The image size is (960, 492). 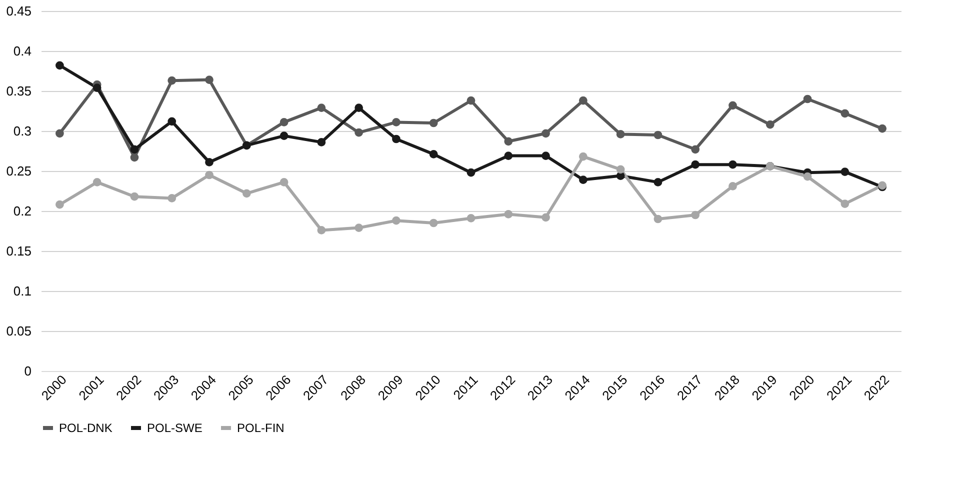 I want to click on y-tick-label: 0.35, so click(x=19, y=91).